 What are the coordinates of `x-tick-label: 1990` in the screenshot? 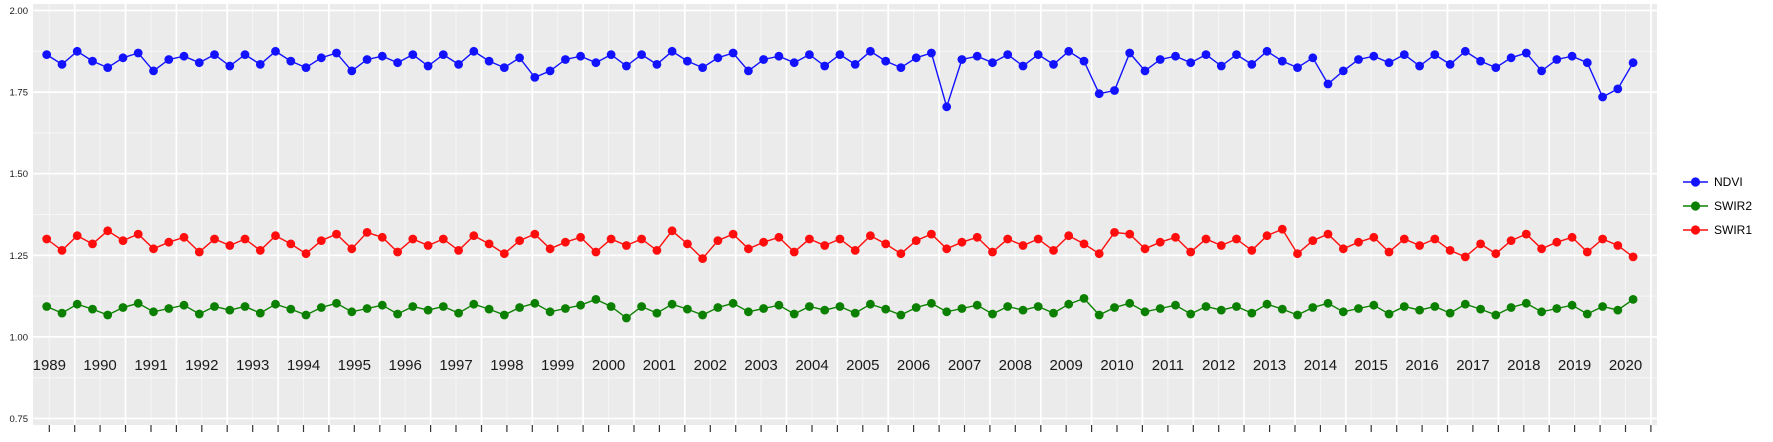 It's located at (99, 365).